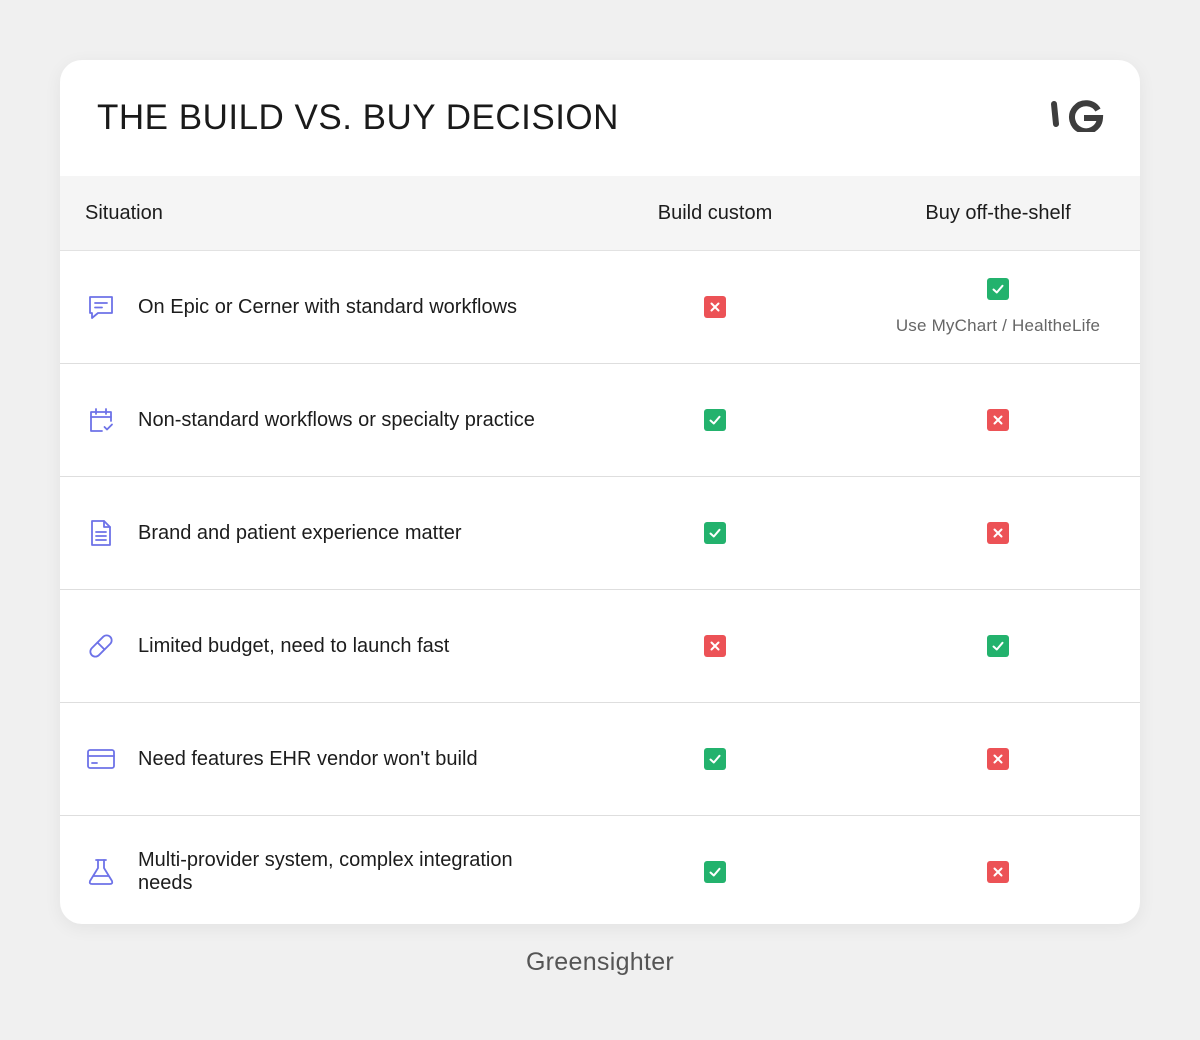  I want to click on table-row: Need features EHR vendor won't build, so click(600, 759).